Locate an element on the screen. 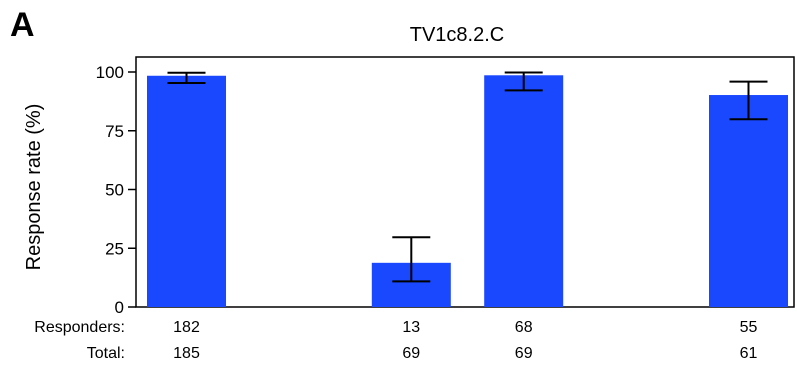  responders-row-label: Responders: is located at coordinates (79, 327).